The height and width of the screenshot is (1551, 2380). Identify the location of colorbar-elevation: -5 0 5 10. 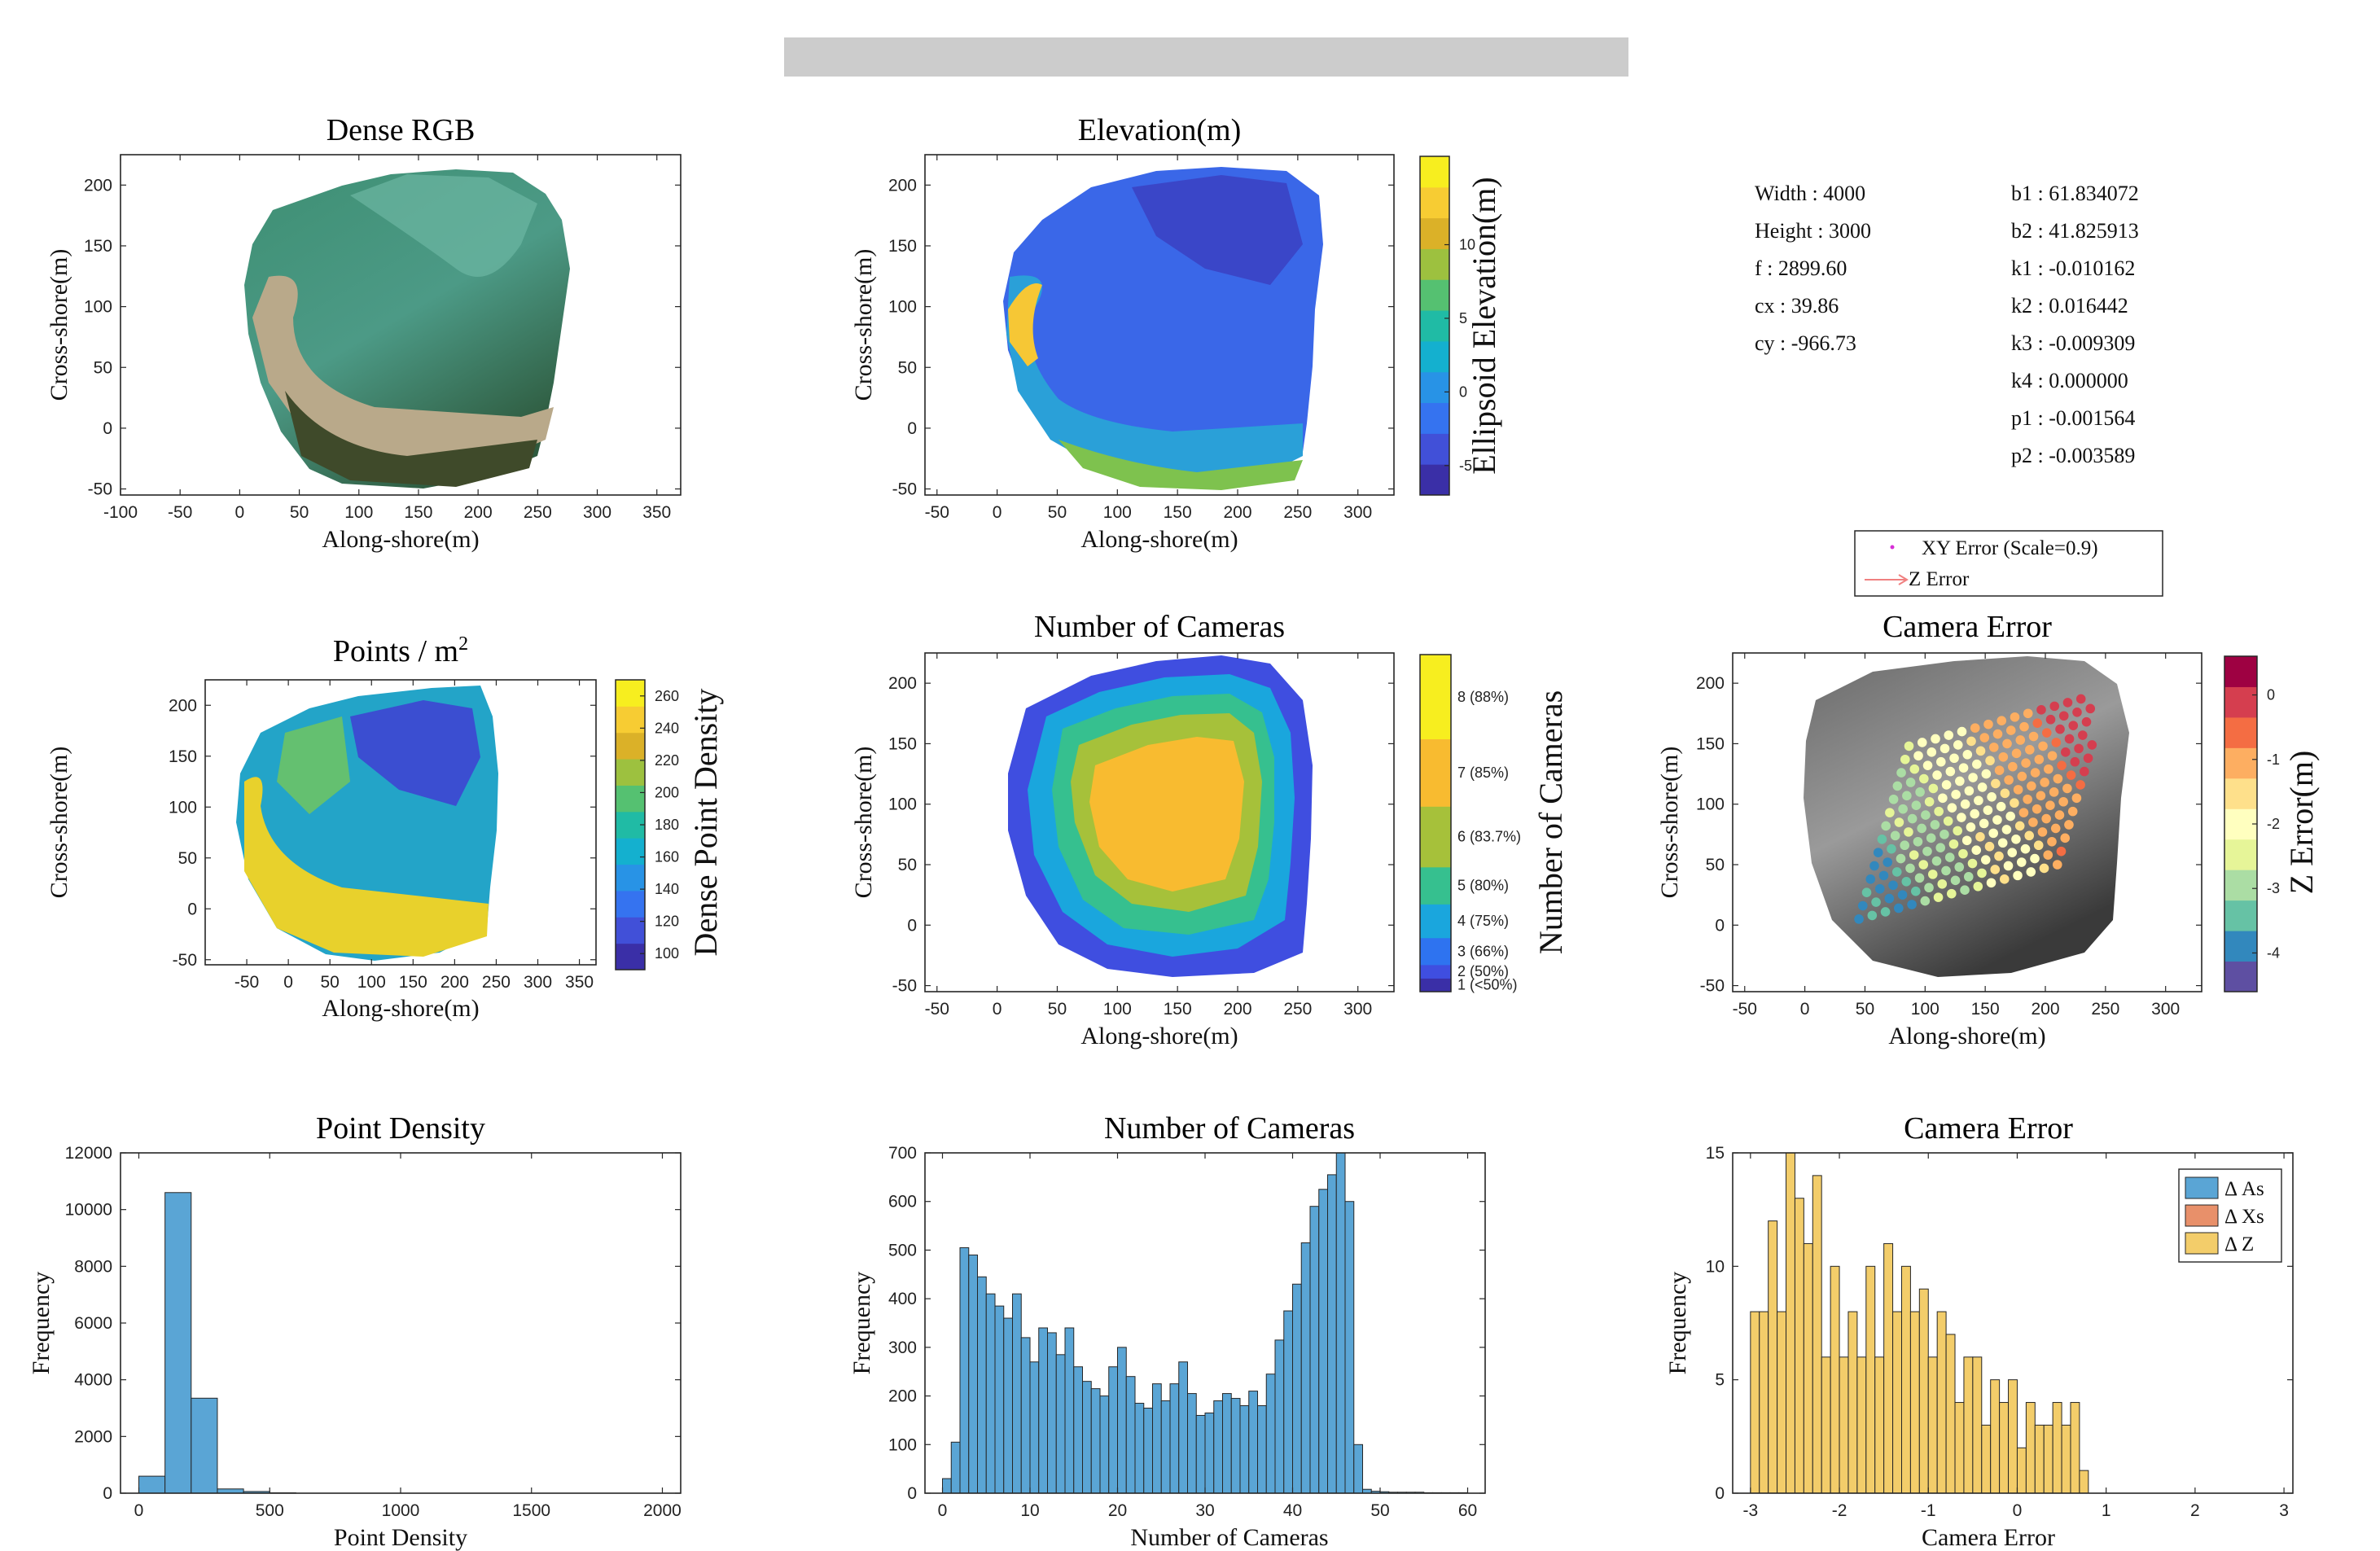
(1447, 326).